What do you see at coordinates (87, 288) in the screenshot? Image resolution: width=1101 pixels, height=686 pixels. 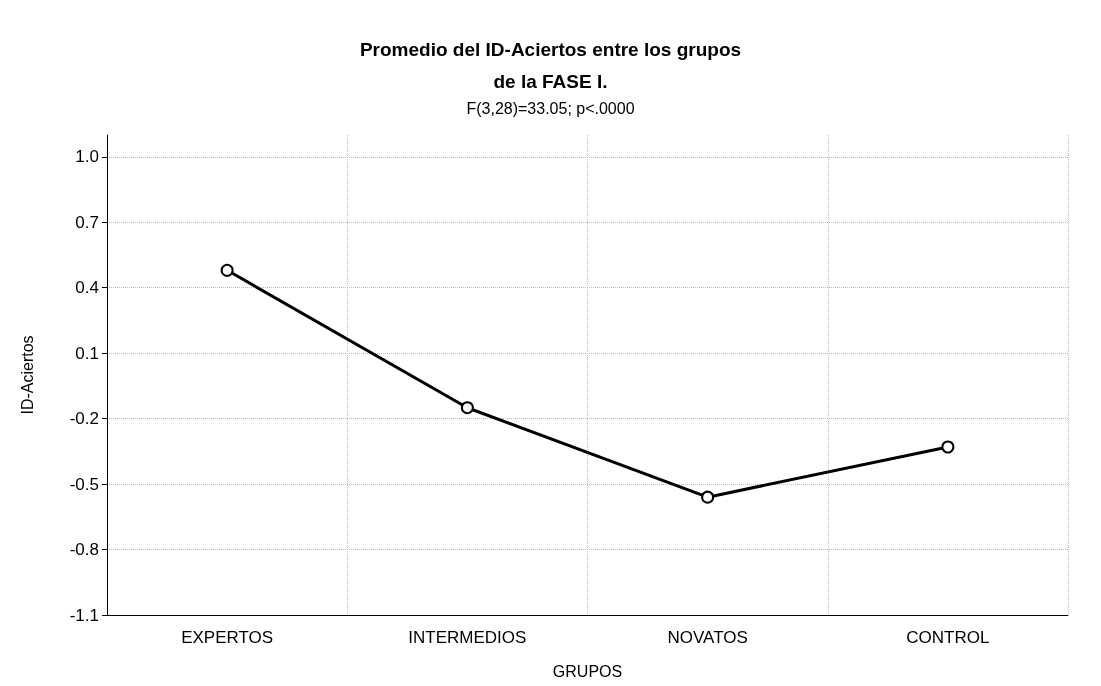 I see `y-tick-label: 0.4` at bounding box center [87, 288].